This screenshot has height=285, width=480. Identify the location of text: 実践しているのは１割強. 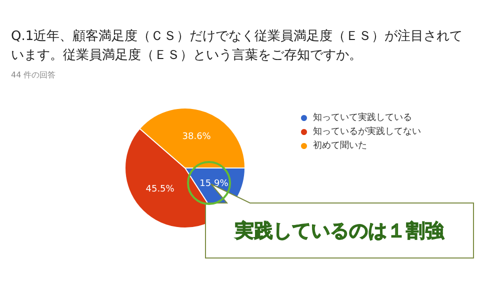
(339, 231).